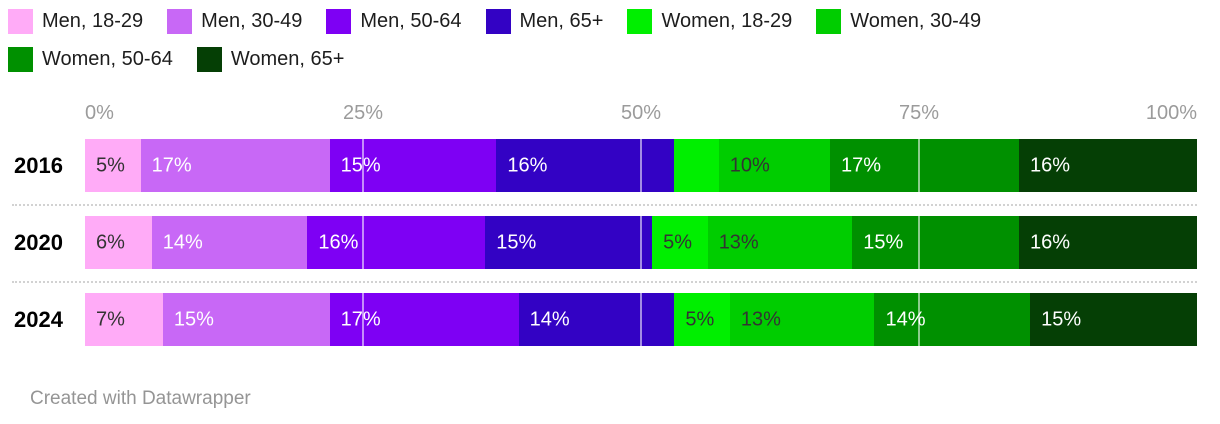  What do you see at coordinates (252, 21) in the screenshot?
I see `legend-label: Men, 30-49` at bounding box center [252, 21].